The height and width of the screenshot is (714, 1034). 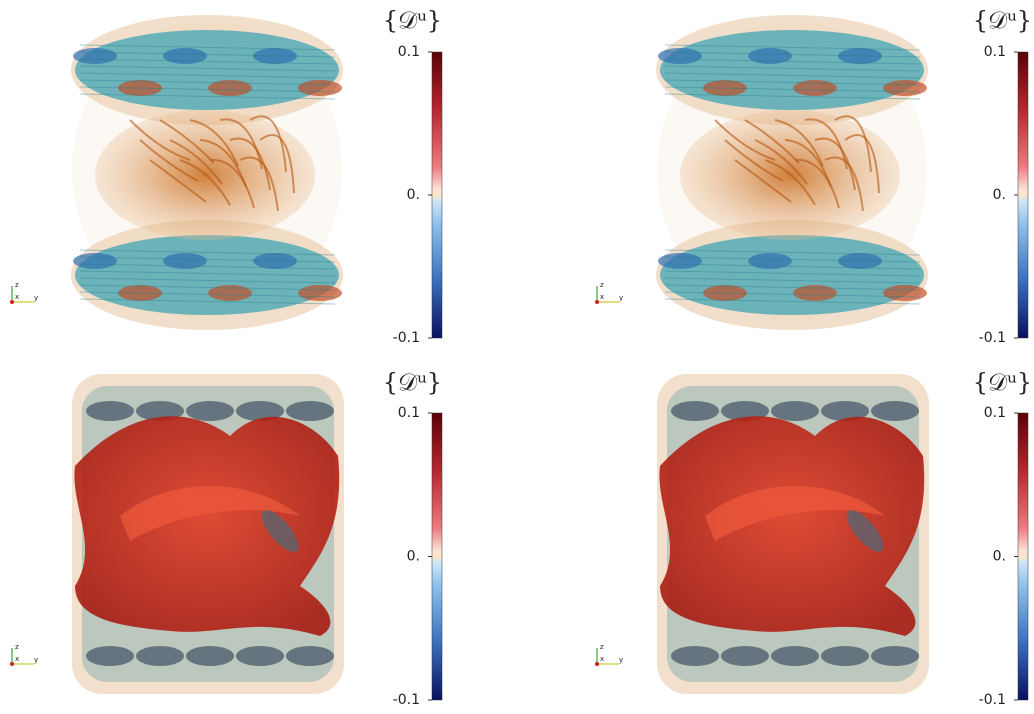 What do you see at coordinates (992, 700) in the screenshot?
I see `tick-label: -0.1` at bounding box center [992, 700].